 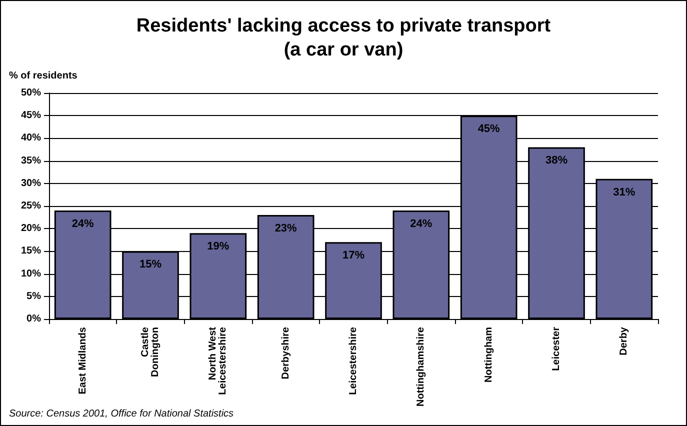 I want to click on x-tick-label: Derbyshire, so click(x=286, y=353).